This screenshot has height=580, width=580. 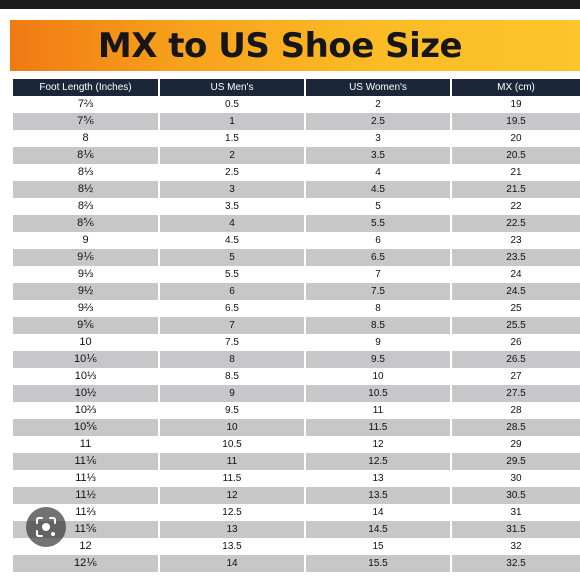 What do you see at coordinates (378, 104) in the screenshot?
I see `us-womens-cell: 2` at bounding box center [378, 104].